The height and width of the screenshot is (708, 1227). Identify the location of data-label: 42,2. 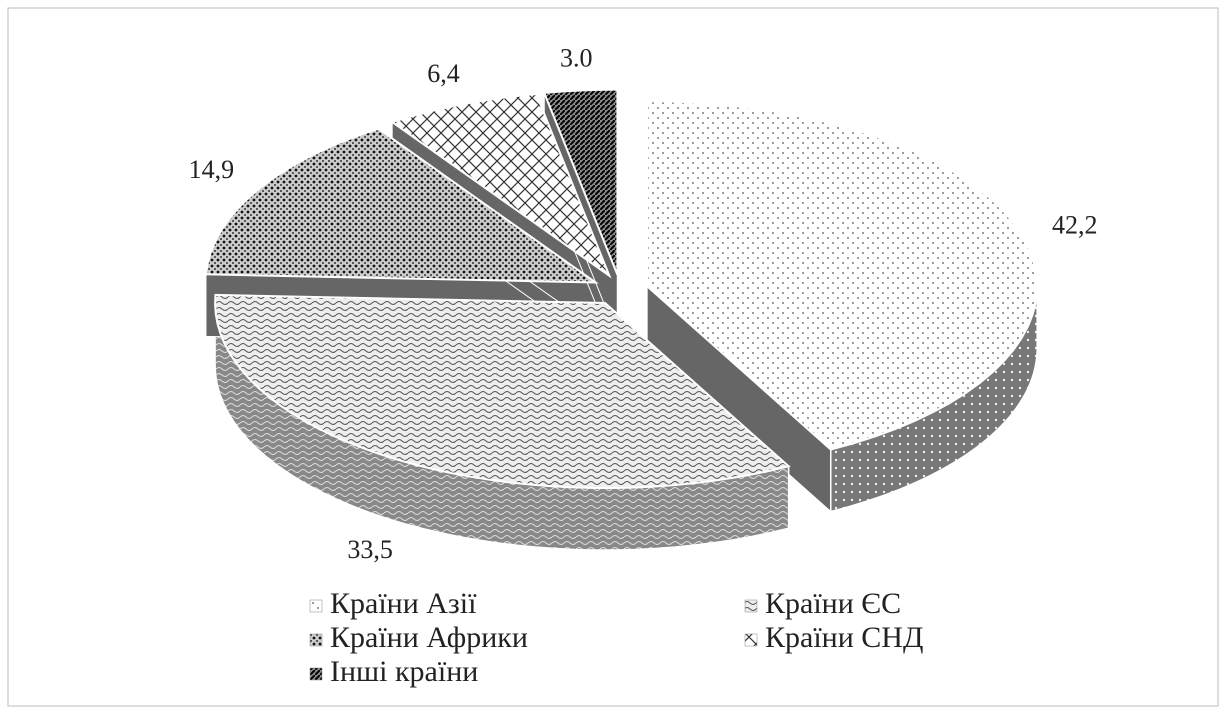
(1075, 225).